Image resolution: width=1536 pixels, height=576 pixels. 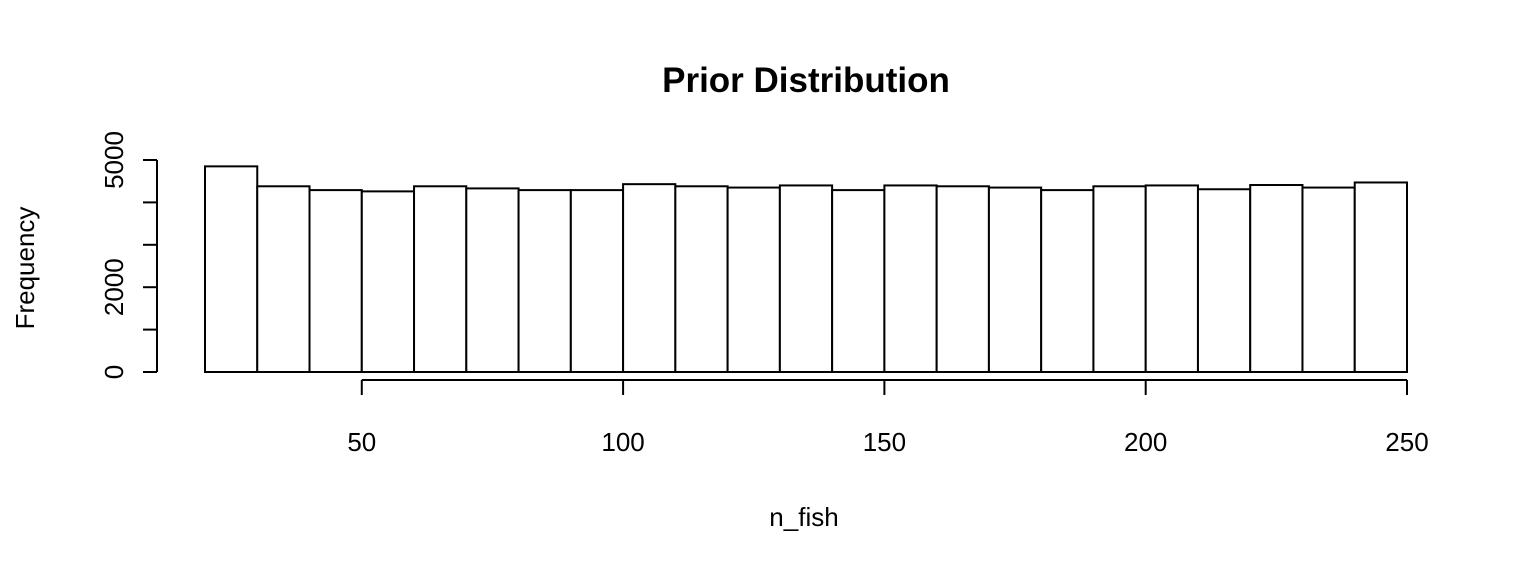 What do you see at coordinates (128, 255) in the screenshot?
I see `y-axis: 0 2000 5000` at bounding box center [128, 255].